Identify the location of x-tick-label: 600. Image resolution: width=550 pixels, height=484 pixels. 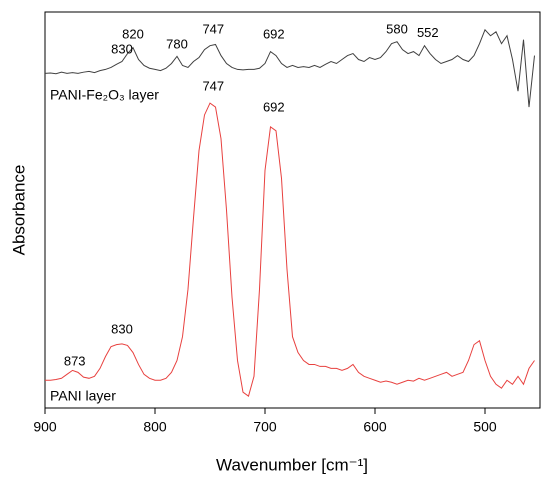
(375, 427).